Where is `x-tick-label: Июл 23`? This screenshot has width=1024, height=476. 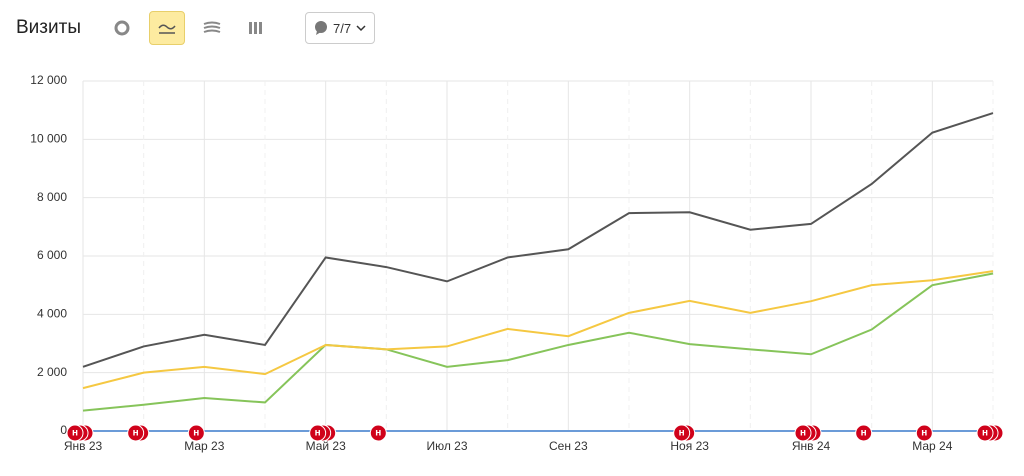 x-tick-label: Июл 23 is located at coordinates (446, 446).